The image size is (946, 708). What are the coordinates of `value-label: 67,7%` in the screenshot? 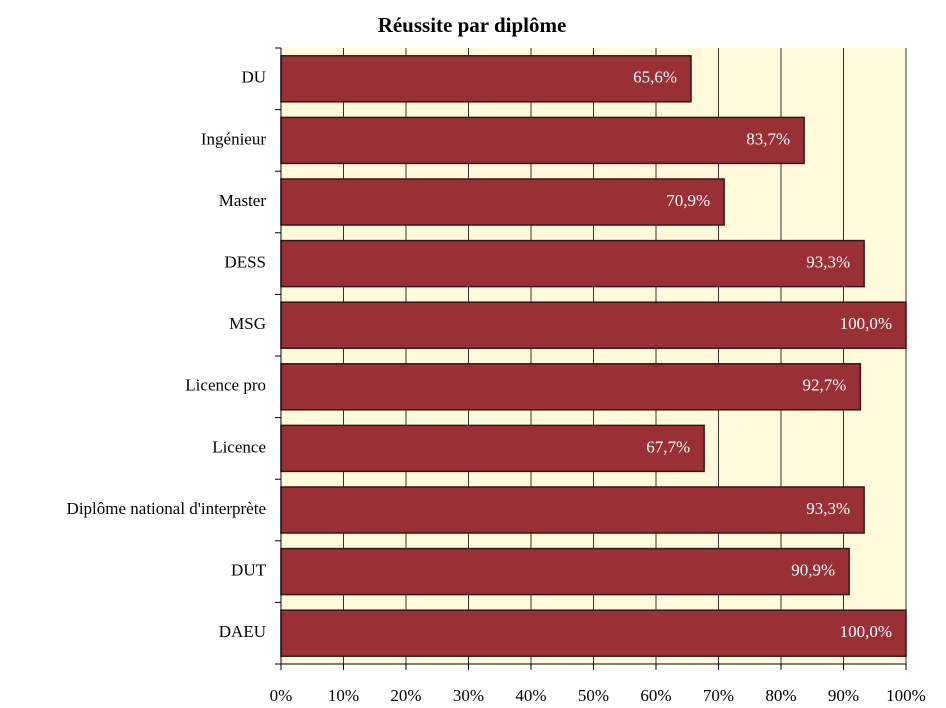 It's located at (668, 446).